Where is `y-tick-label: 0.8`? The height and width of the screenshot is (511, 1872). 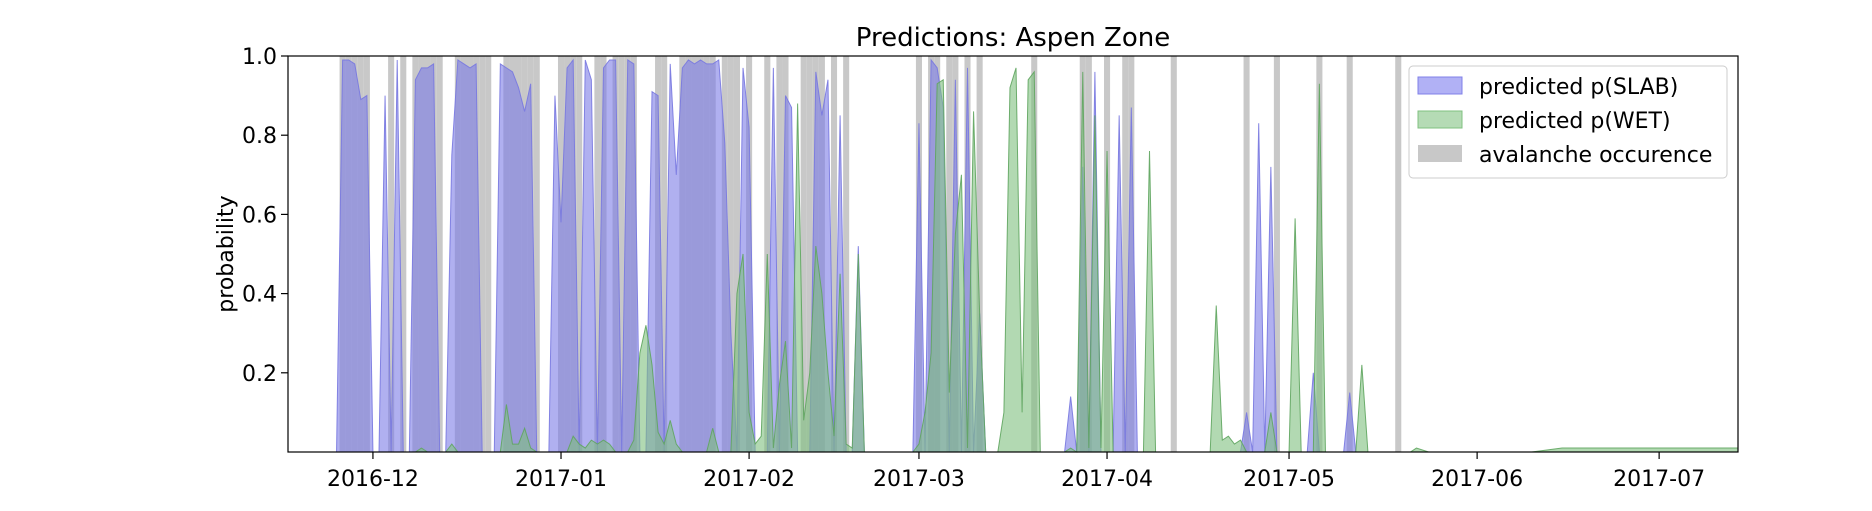 y-tick-label: 0.8 is located at coordinates (259, 136).